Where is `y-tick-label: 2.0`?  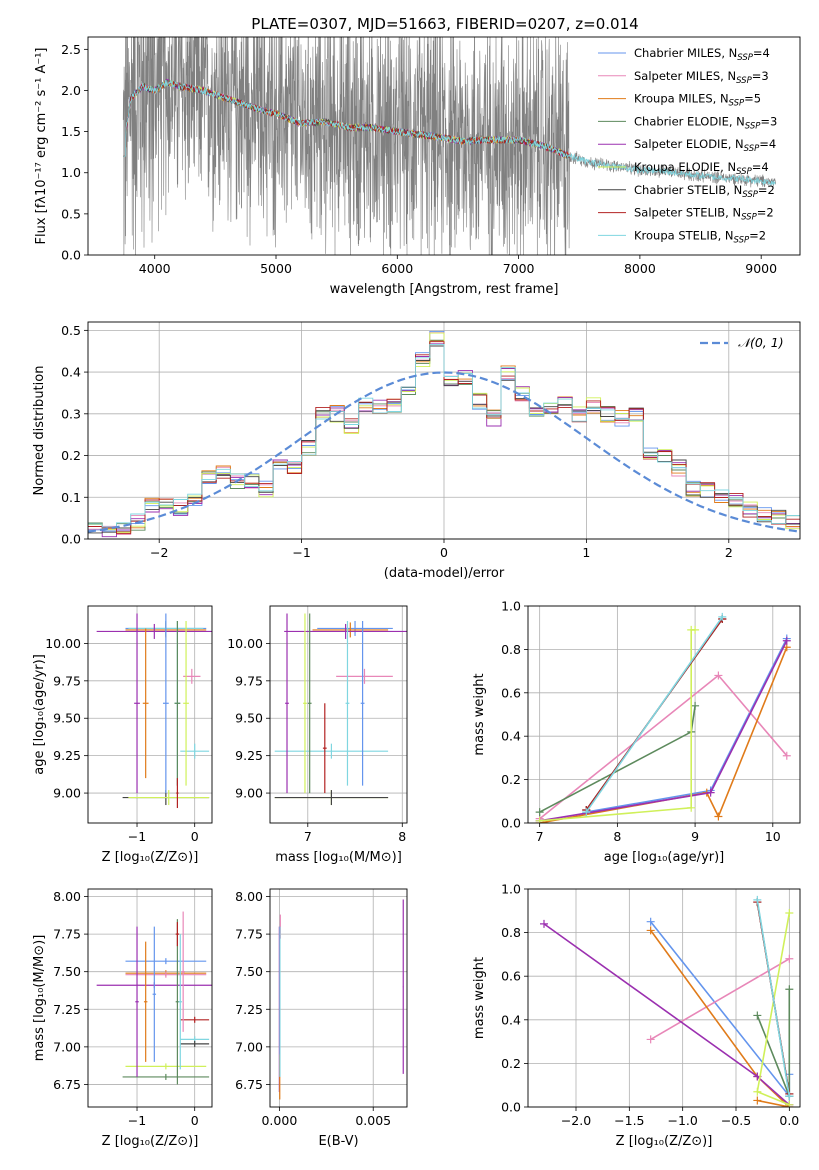
y-tick-label: 2.0 is located at coordinates (71, 90).